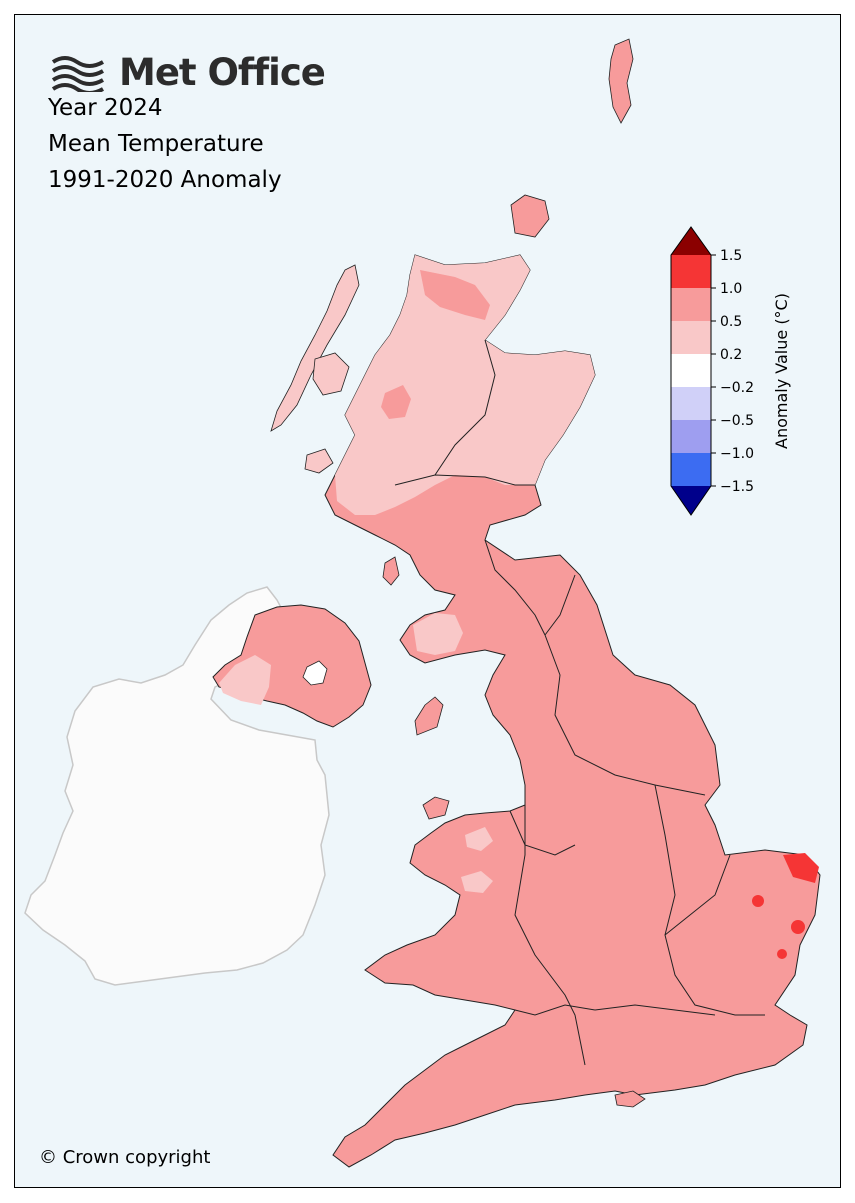  I want to click on ireland-landmass, so click(177, 786).